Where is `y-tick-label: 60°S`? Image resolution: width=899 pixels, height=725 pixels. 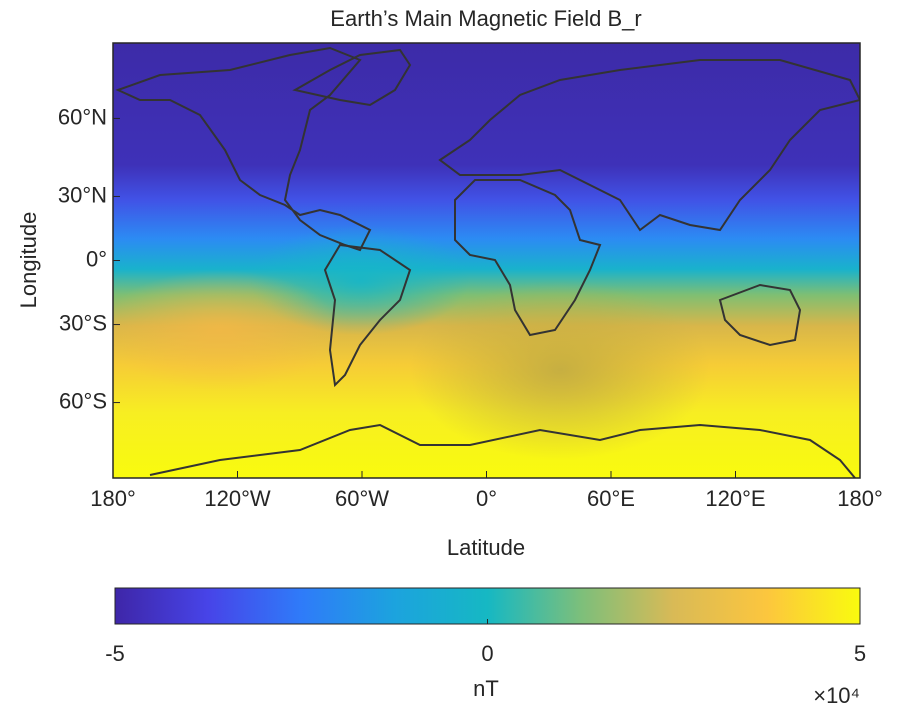
y-tick-label: 60°S is located at coordinates (83, 400).